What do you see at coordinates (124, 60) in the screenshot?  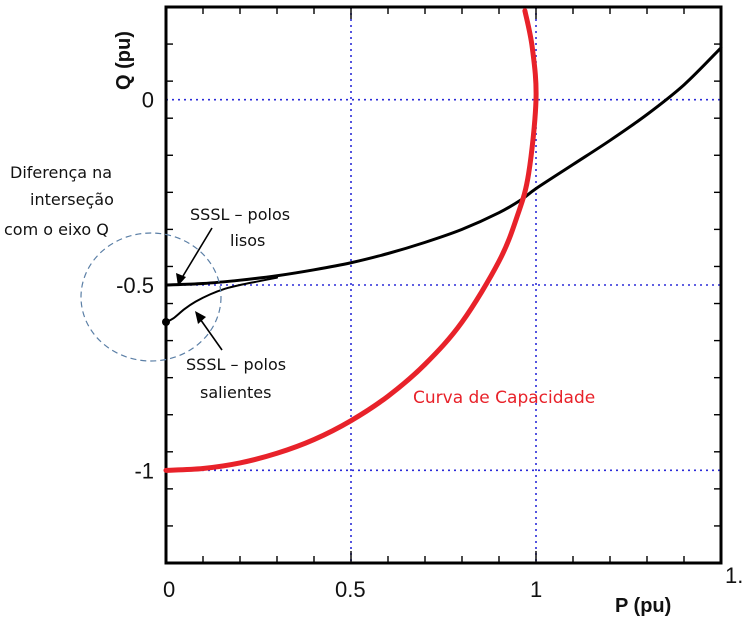 I see `y-axis-label: Q (pu)` at bounding box center [124, 60].